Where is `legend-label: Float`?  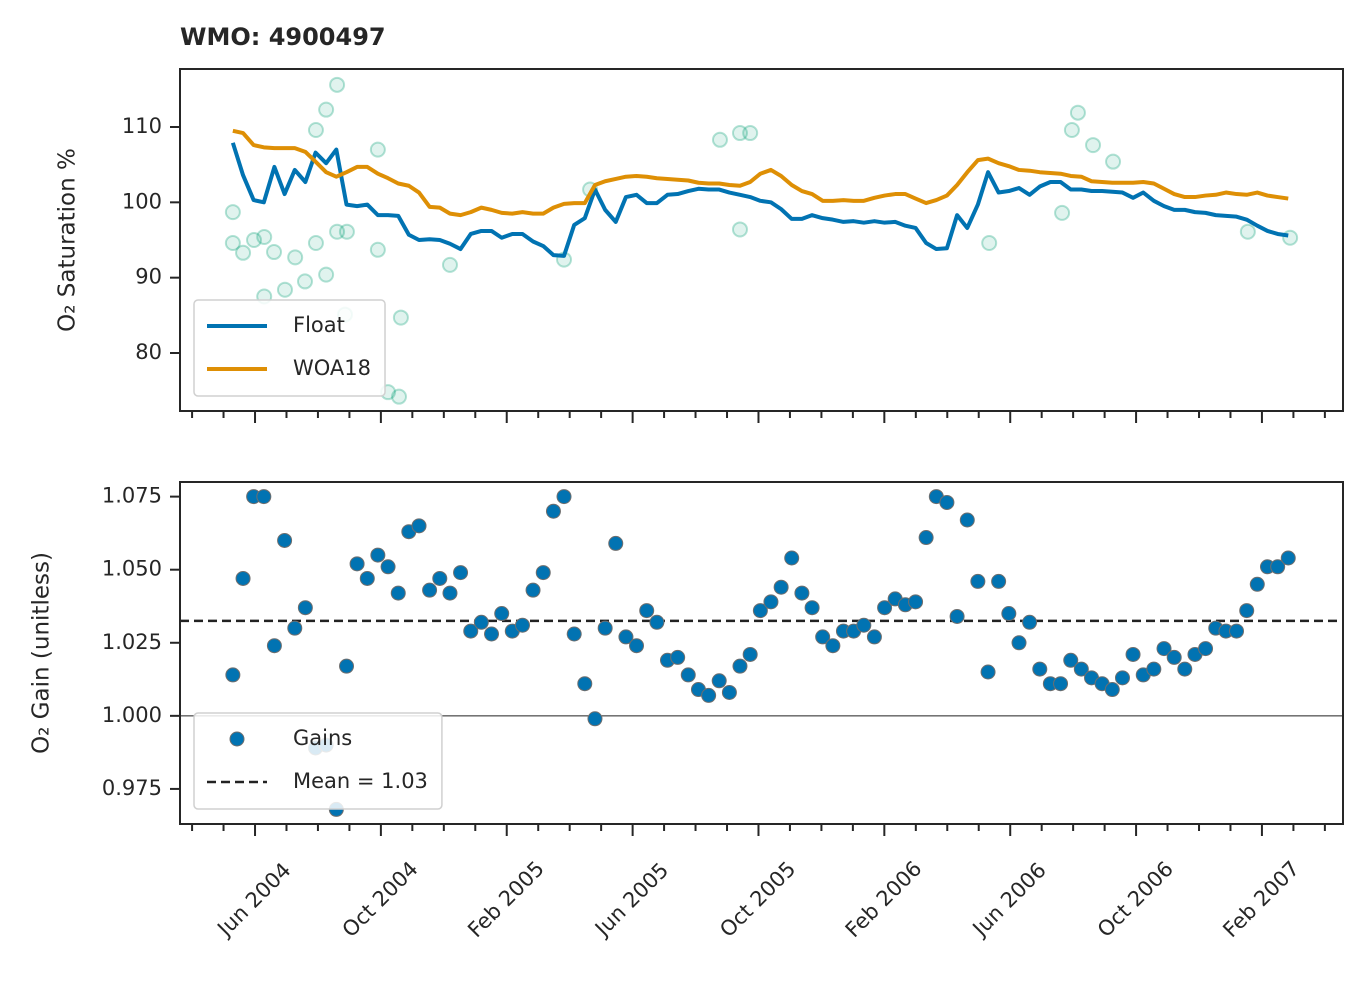 legend-label: Float is located at coordinates (319, 325).